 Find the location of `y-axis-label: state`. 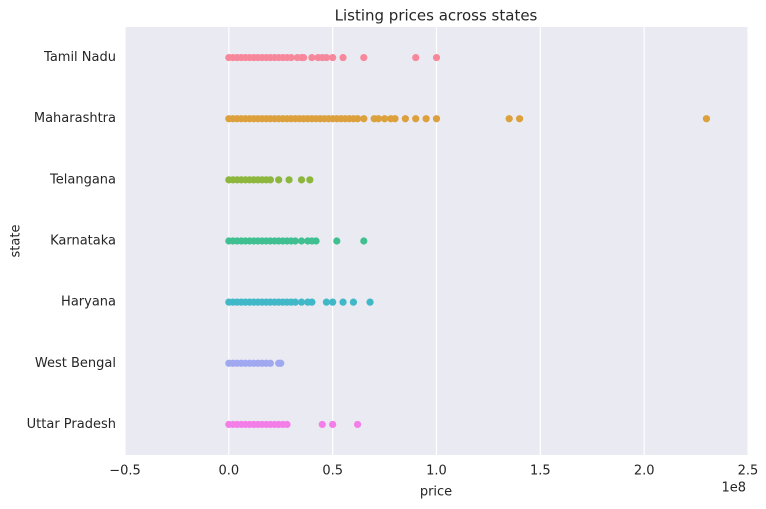

y-axis-label: state is located at coordinates (16, 241).